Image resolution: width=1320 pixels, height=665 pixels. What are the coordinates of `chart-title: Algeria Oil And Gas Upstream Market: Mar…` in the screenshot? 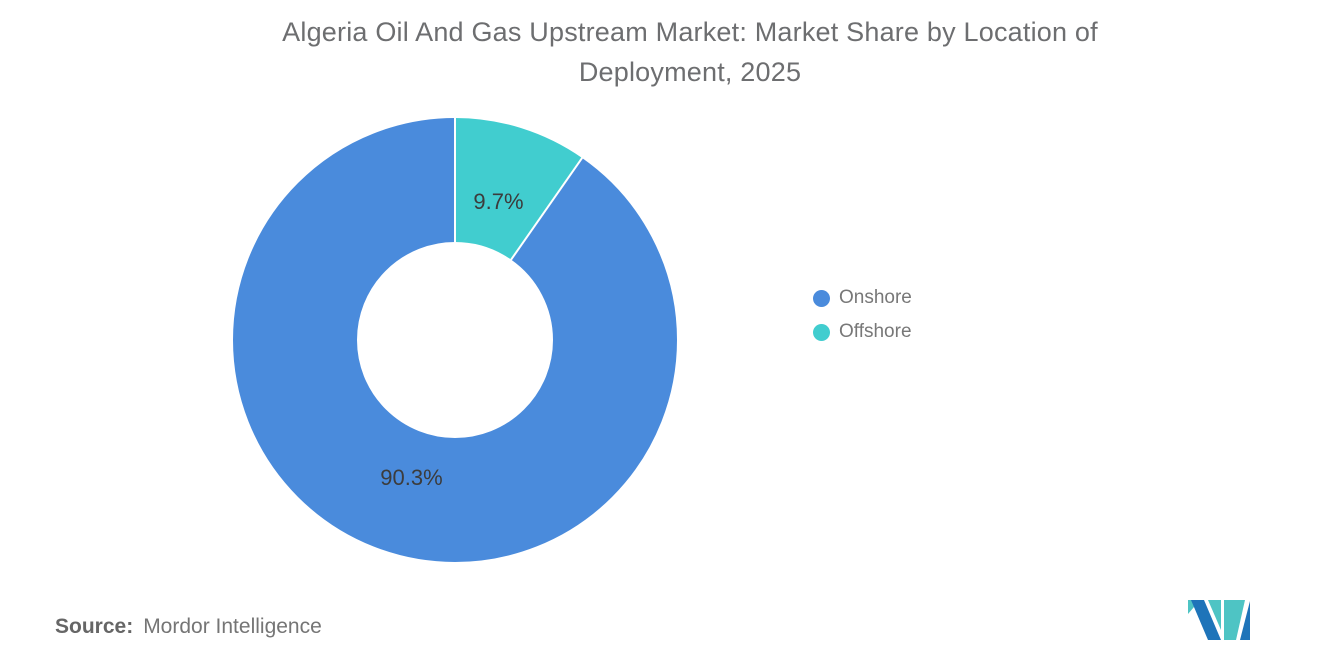 It's located at (690, 52).